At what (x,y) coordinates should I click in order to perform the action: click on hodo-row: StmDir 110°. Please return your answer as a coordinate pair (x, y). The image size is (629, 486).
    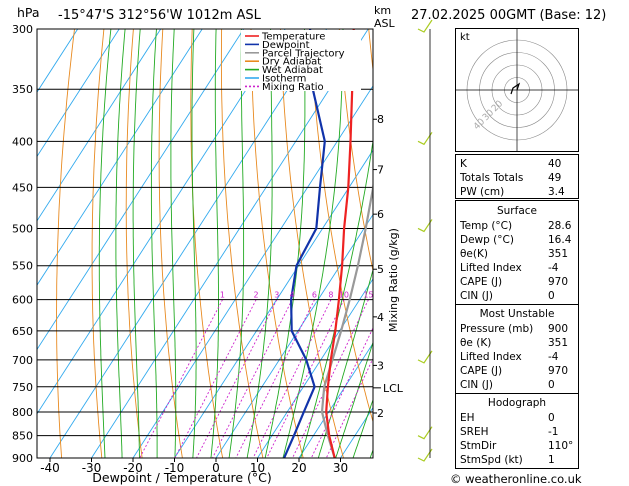
    Looking at the image, I should click on (517, 446).